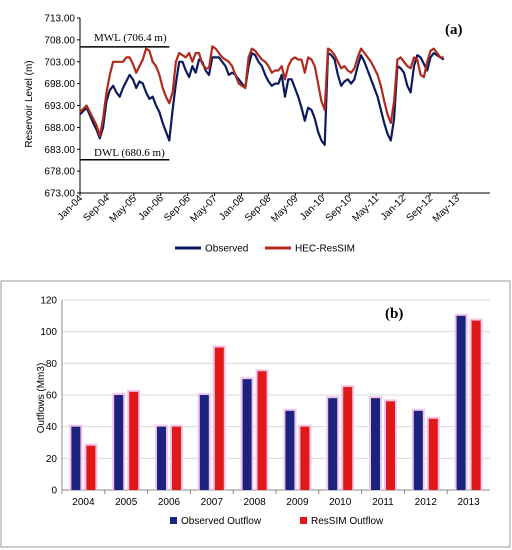 This screenshot has width=512, height=550. I want to click on series-line-hec-ressim, so click(261, 91).